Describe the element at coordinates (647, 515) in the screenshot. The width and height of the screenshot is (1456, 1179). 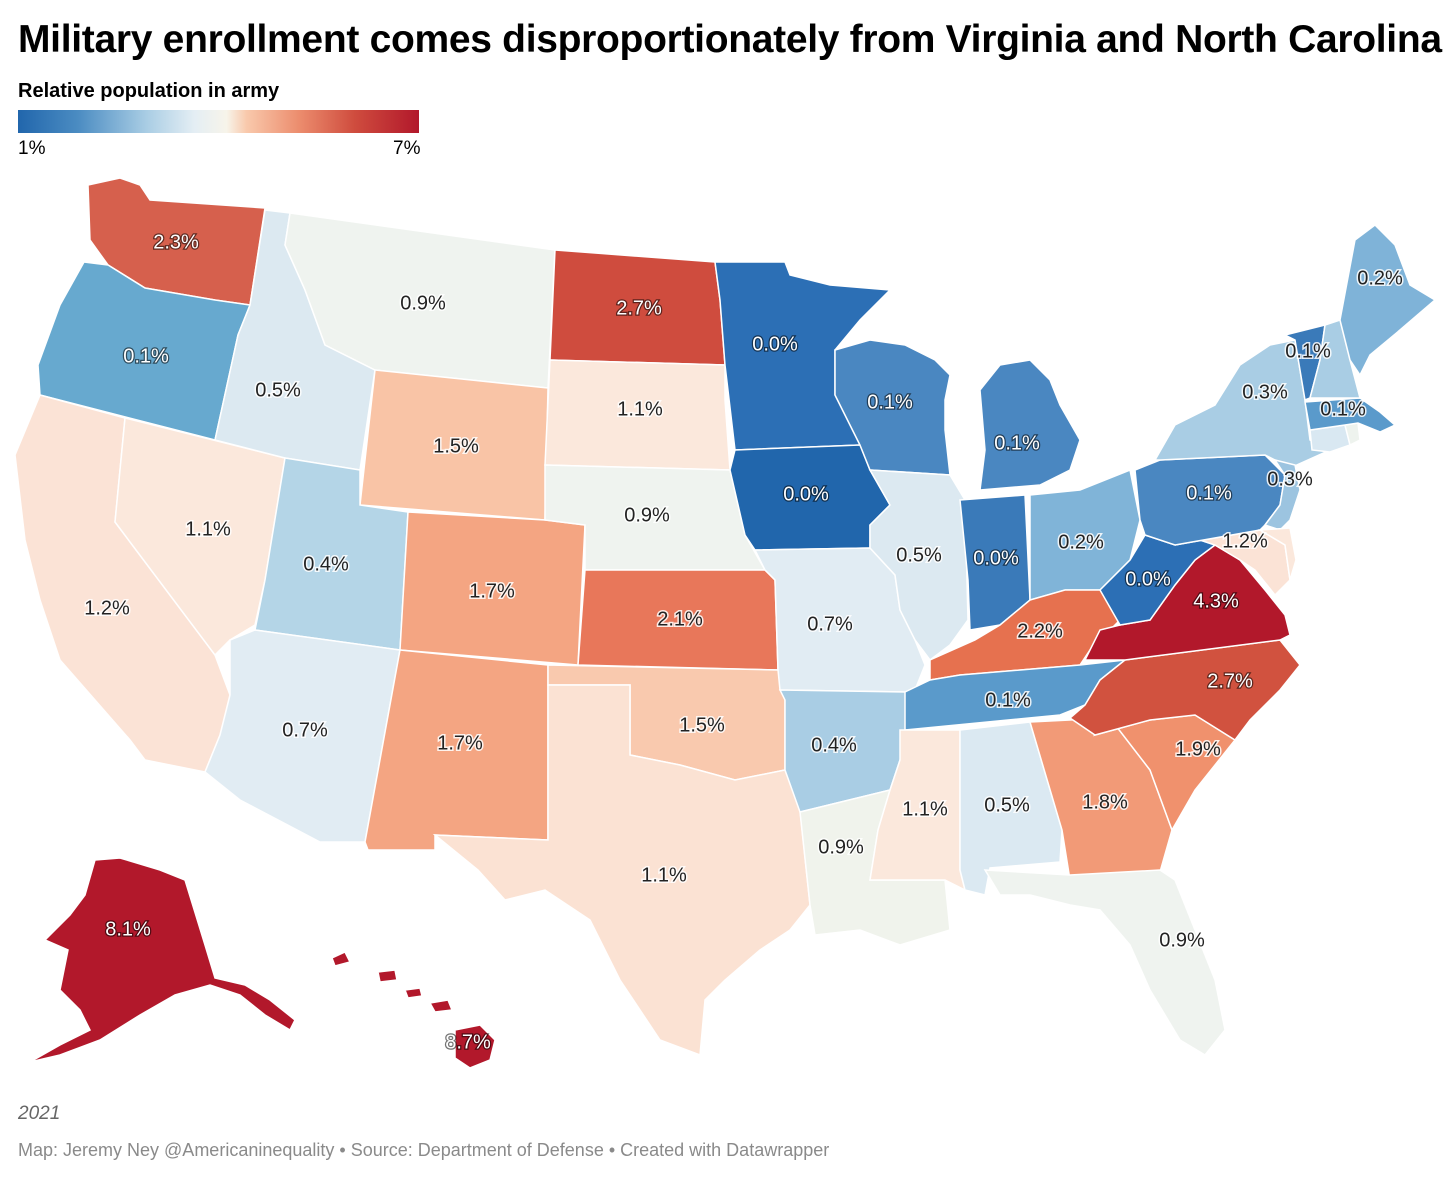
I see `value-label-ne: 0.9%` at that location.